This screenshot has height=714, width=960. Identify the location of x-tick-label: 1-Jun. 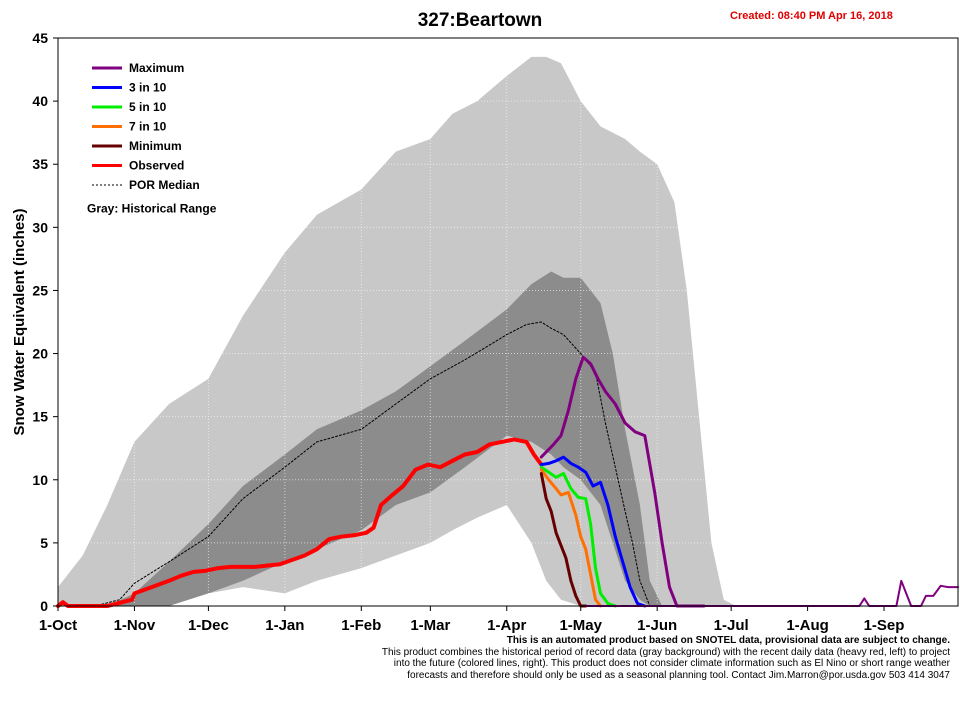
(657, 625).